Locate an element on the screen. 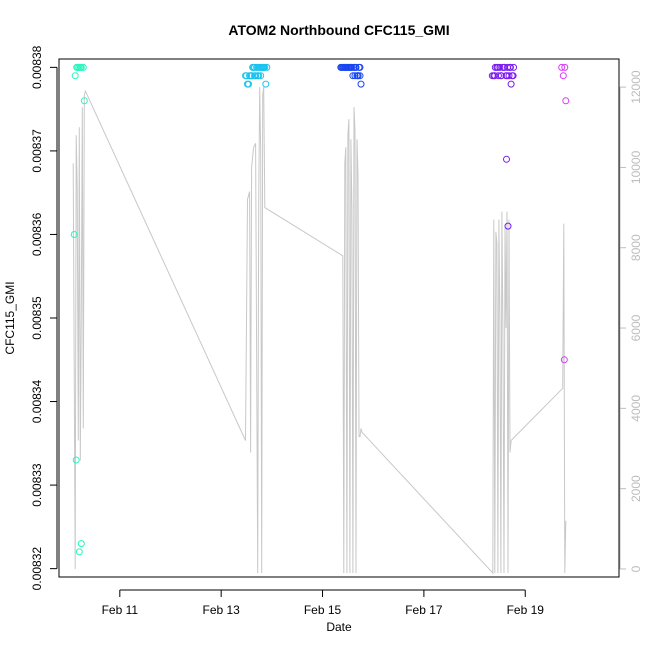  x-tick-label: Feb 15 is located at coordinates (323, 610).